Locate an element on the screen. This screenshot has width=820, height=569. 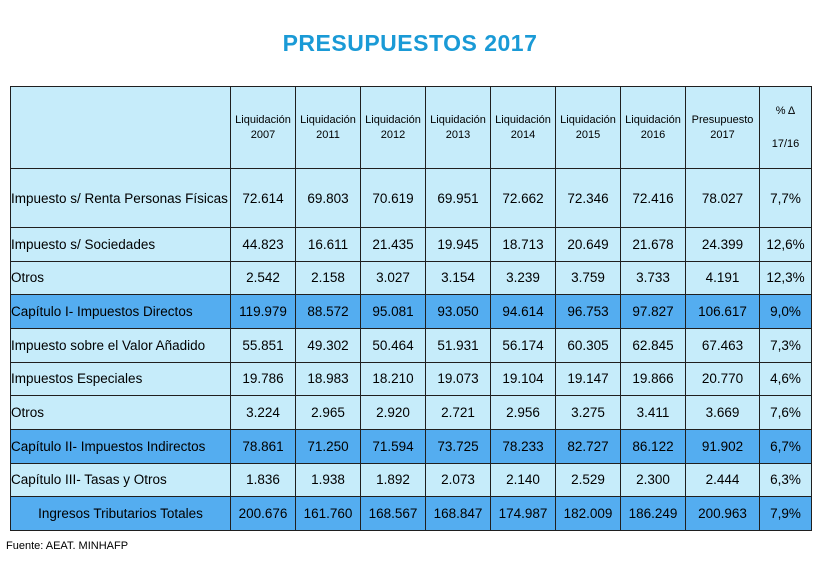
value-cell: 19.866 is located at coordinates (653, 379).